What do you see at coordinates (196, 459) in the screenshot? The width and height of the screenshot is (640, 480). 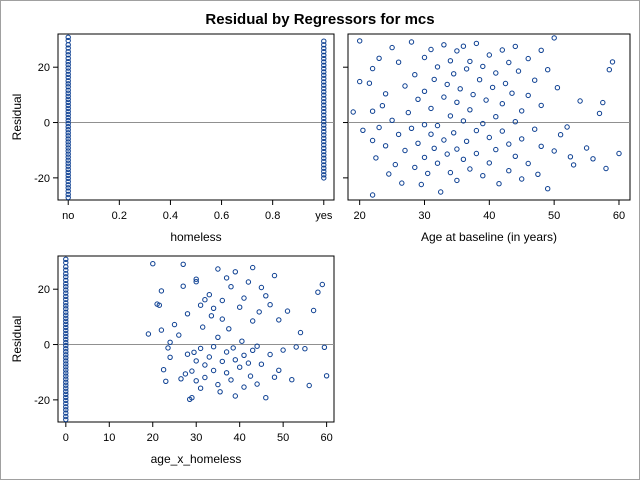 I see `x-axis-label: age_x_homeless` at bounding box center [196, 459].